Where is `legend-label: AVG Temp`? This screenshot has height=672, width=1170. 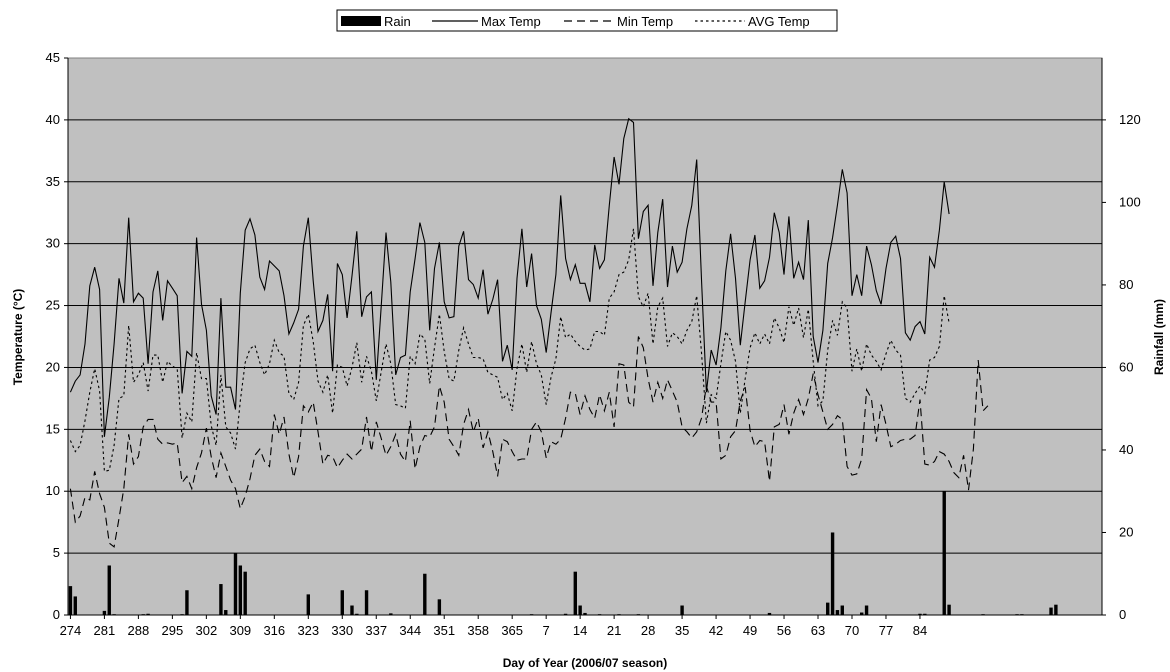 legend-label: AVG Temp is located at coordinates (779, 21).